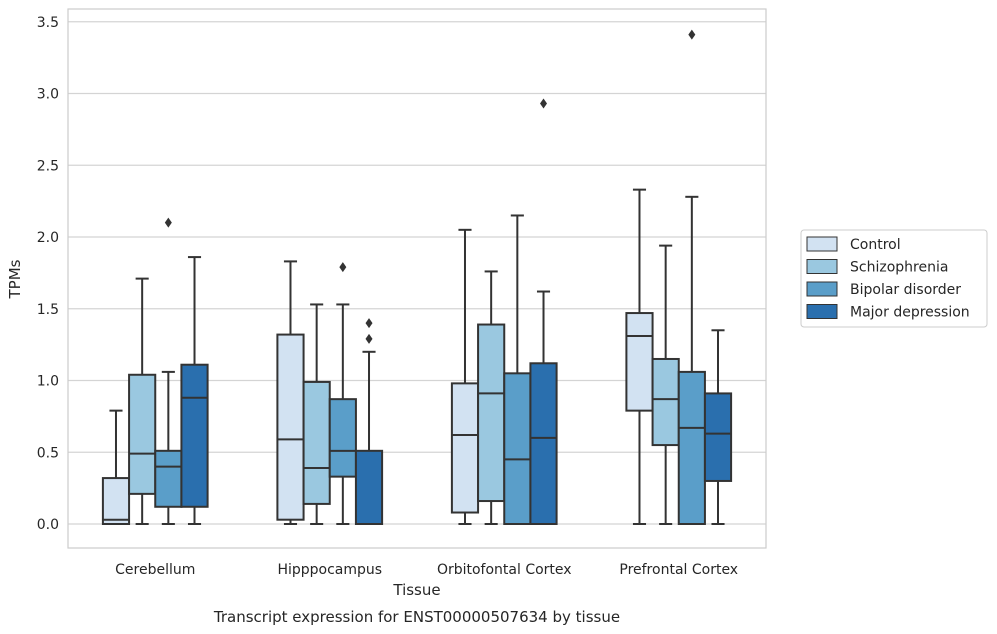 This screenshot has width=997, height=634. What do you see at coordinates (910, 313) in the screenshot?
I see `legend-label: Major depression` at bounding box center [910, 313].